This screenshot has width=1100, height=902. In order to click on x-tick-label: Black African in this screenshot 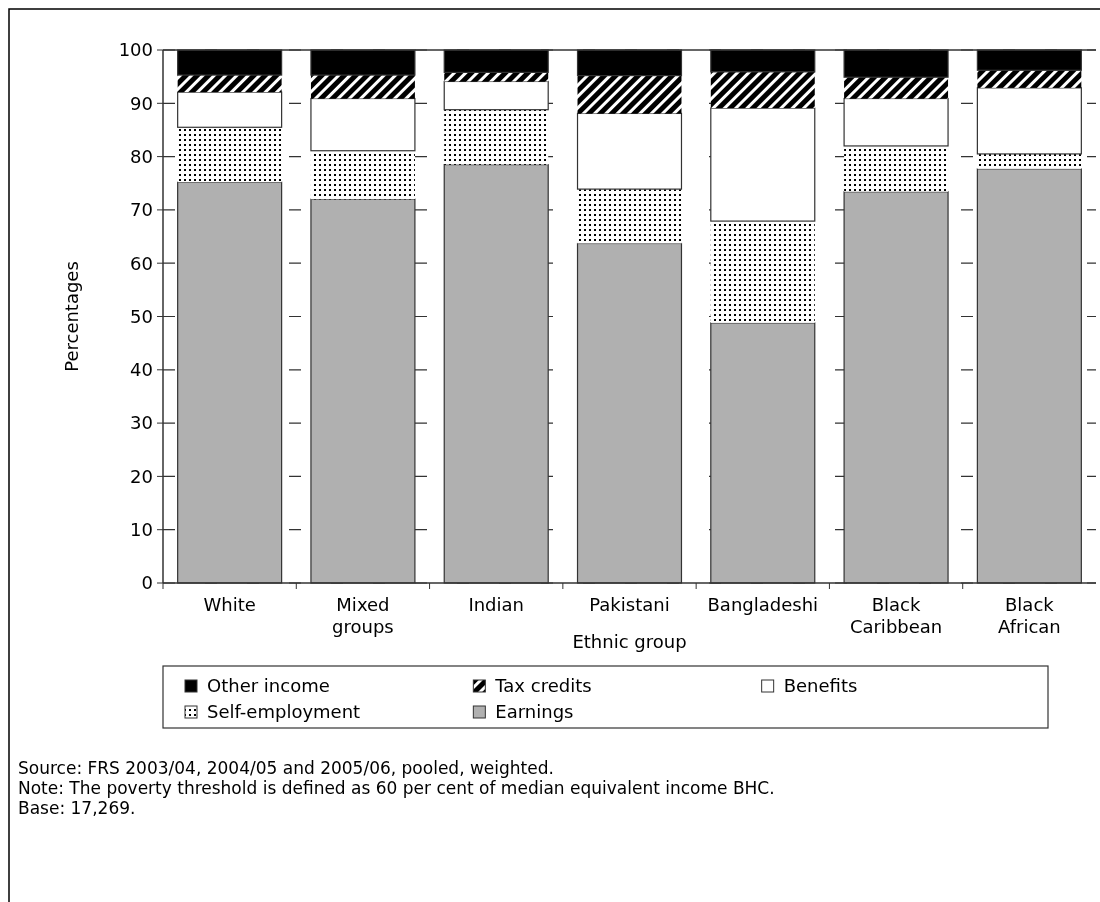, I will do `click(1029, 615)`.